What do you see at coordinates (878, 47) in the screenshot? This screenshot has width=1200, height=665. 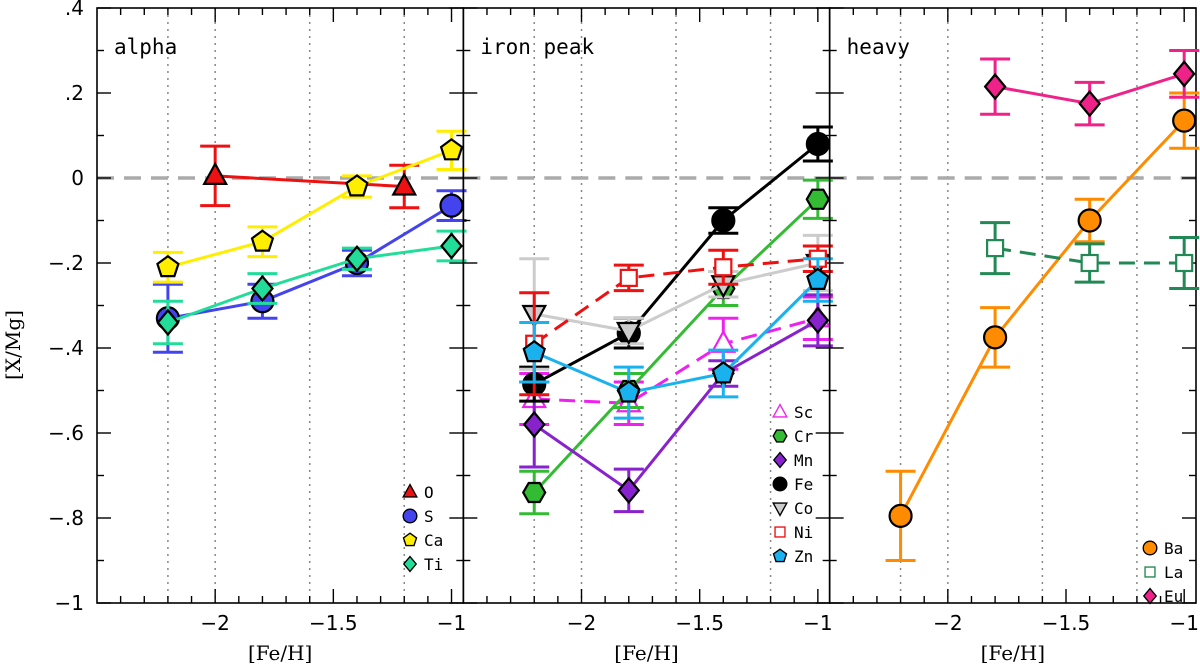 I see `panel-title: heavy` at bounding box center [878, 47].